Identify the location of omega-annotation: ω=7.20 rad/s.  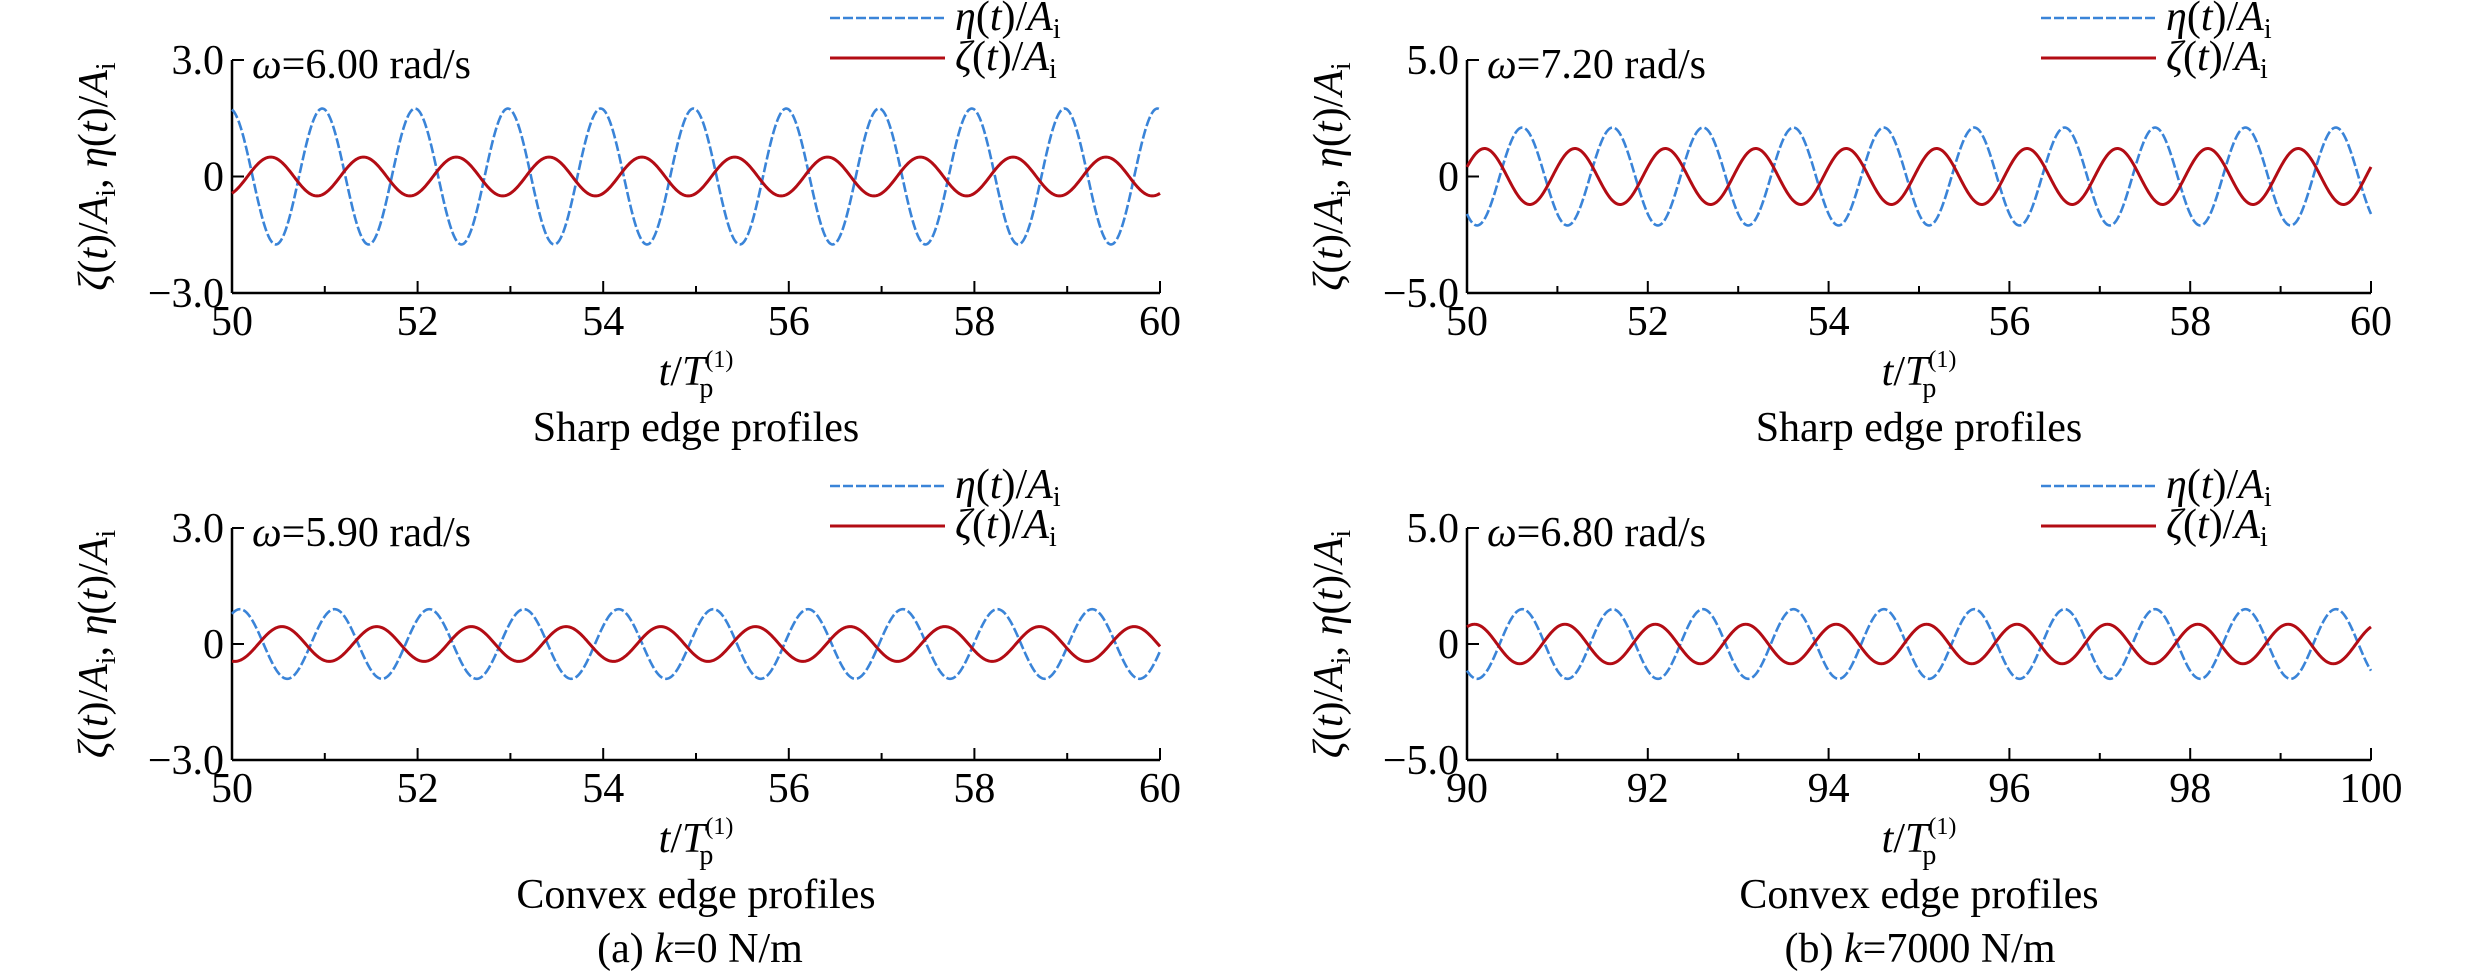
(1596, 65).